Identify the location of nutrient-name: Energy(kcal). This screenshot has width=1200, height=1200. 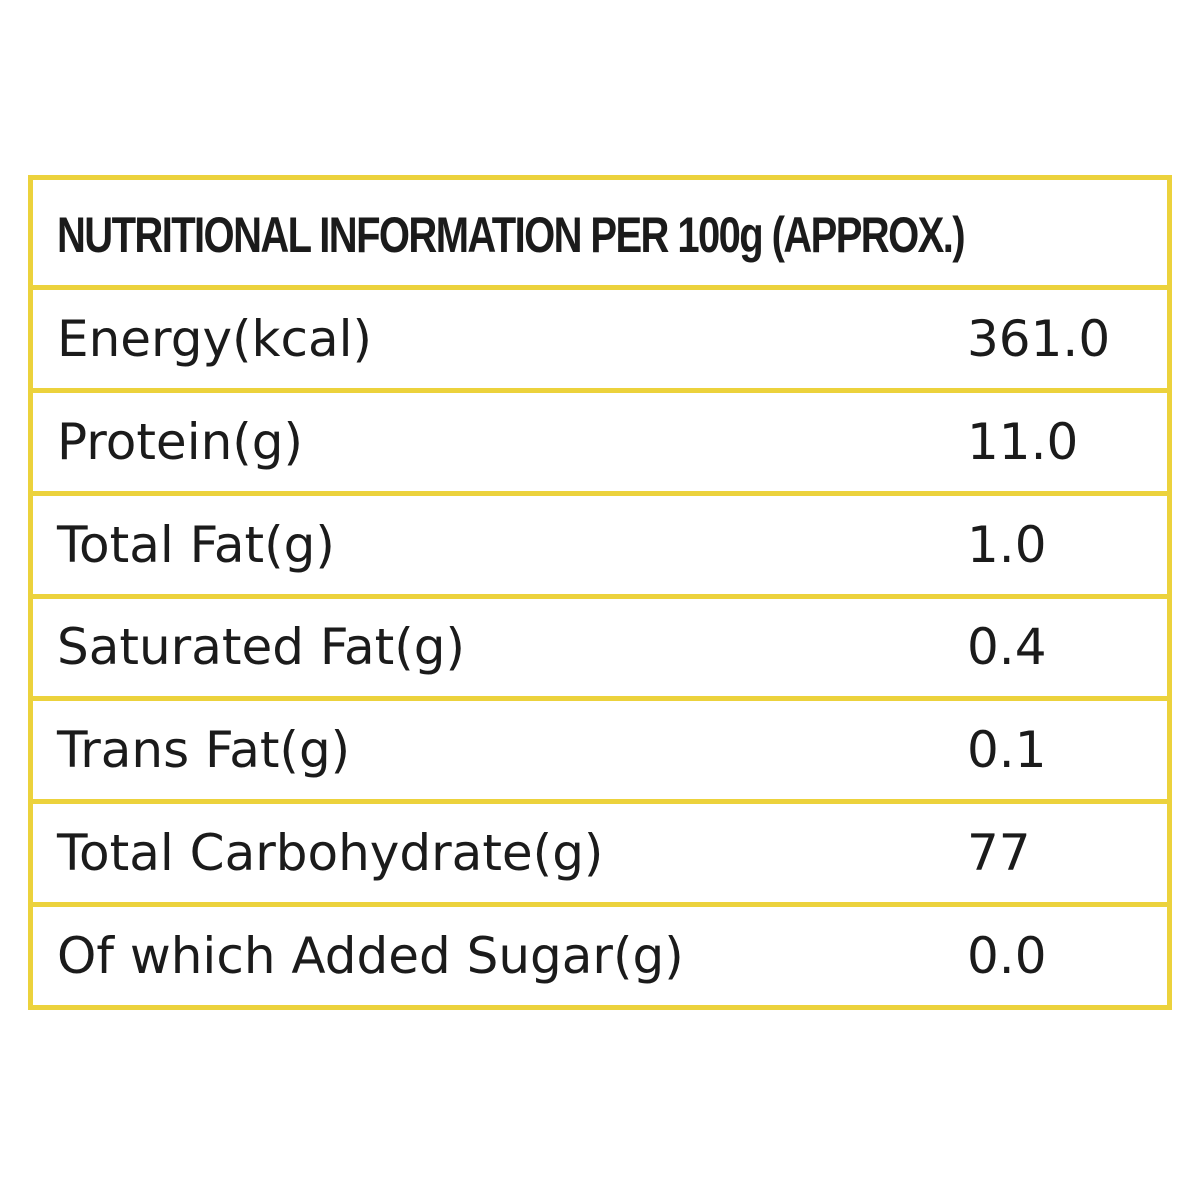
(215, 338).